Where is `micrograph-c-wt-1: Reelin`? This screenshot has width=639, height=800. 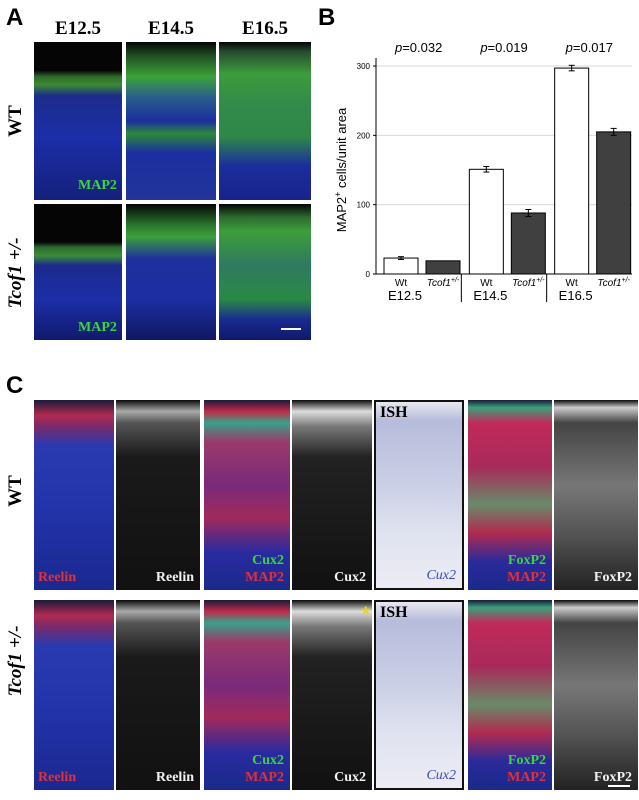
micrograph-c-wt-1: Reelin is located at coordinates (74, 495).